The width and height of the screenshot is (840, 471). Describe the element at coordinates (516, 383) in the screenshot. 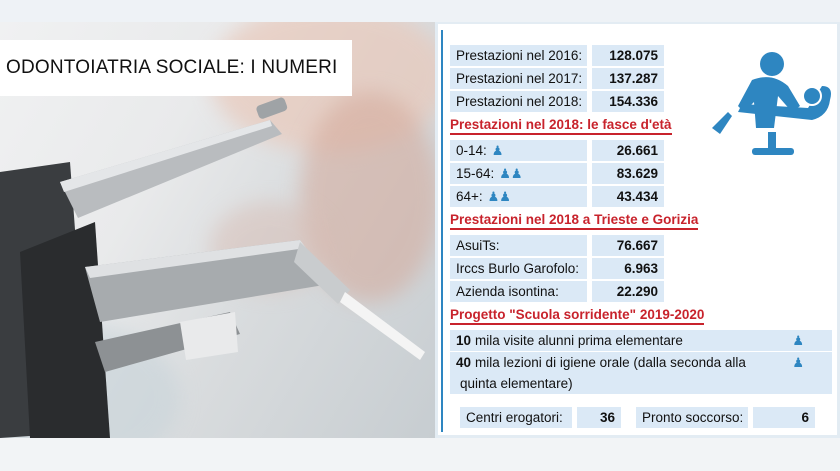

I see `progetto-text-cont: quinta elementare)` at that location.